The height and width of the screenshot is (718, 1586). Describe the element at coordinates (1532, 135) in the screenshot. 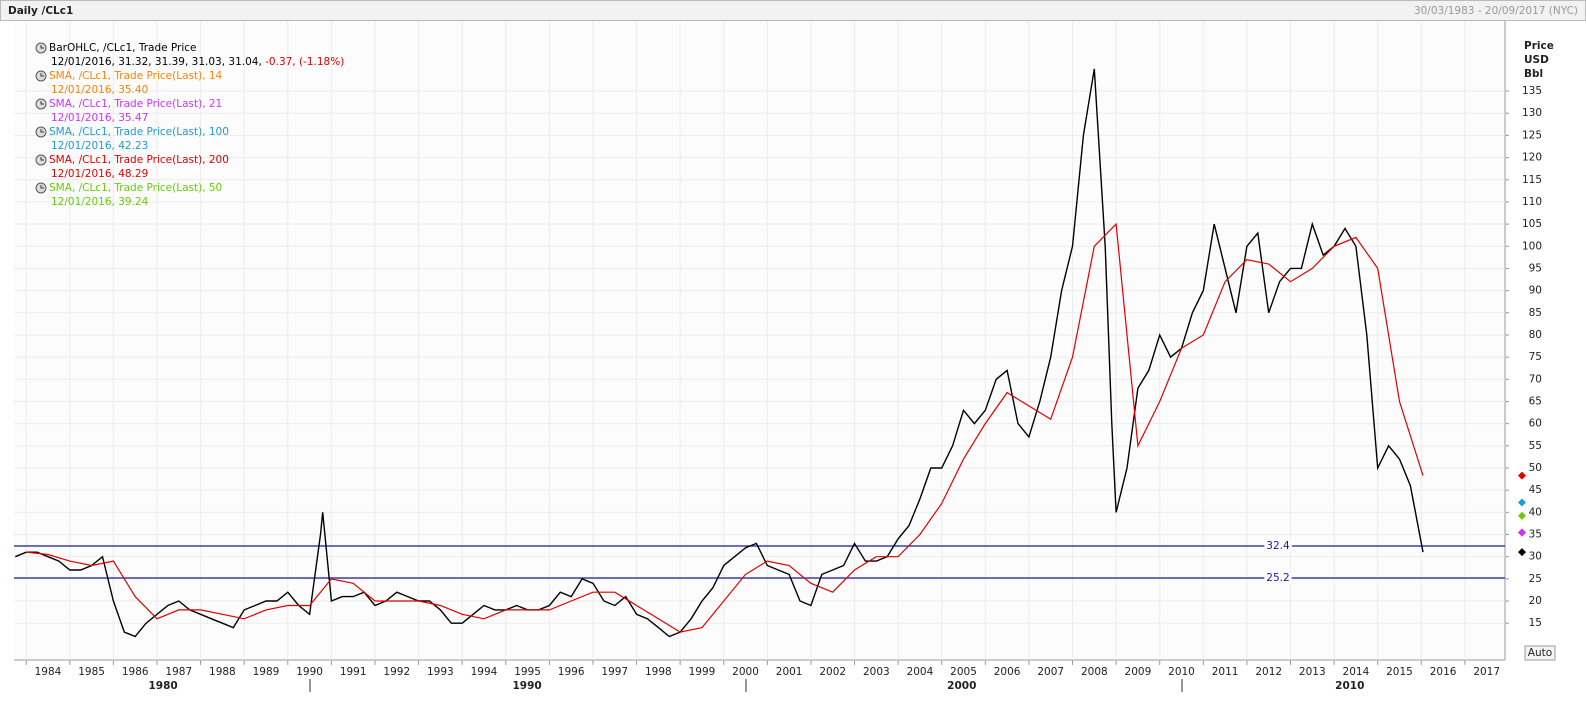

I see `y-tick-label: 125` at that location.